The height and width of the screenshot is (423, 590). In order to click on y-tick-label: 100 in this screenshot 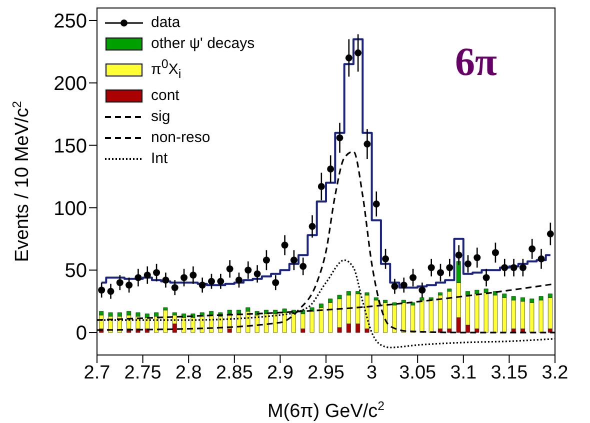, I will do `click(70, 209)`.